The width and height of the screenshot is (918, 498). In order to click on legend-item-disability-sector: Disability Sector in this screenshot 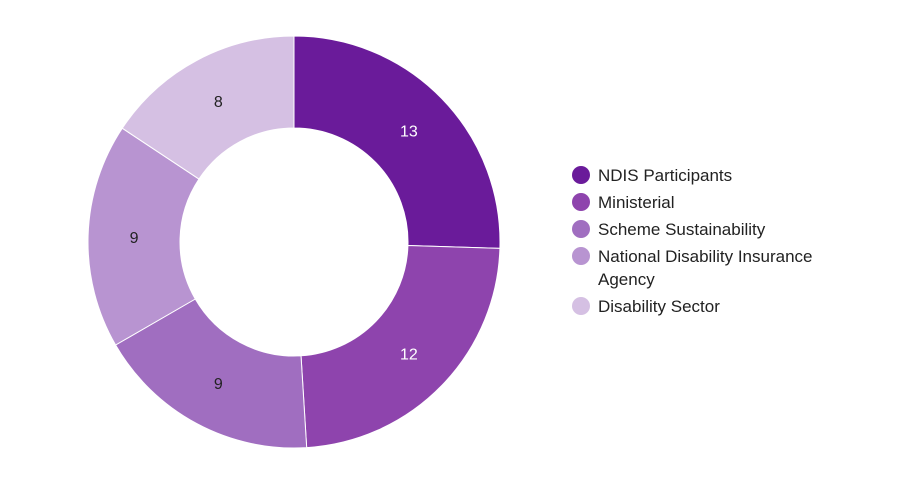, I will do `click(707, 306)`.